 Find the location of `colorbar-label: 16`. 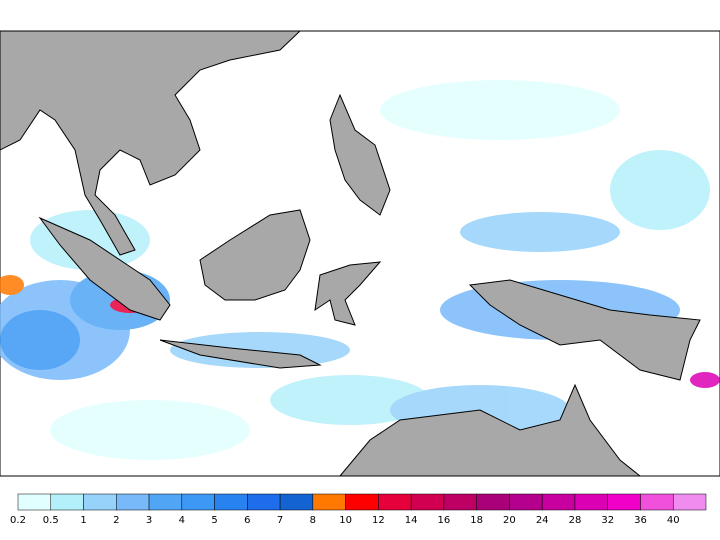

colorbar-label: 16 is located at coordinates (444, 520).